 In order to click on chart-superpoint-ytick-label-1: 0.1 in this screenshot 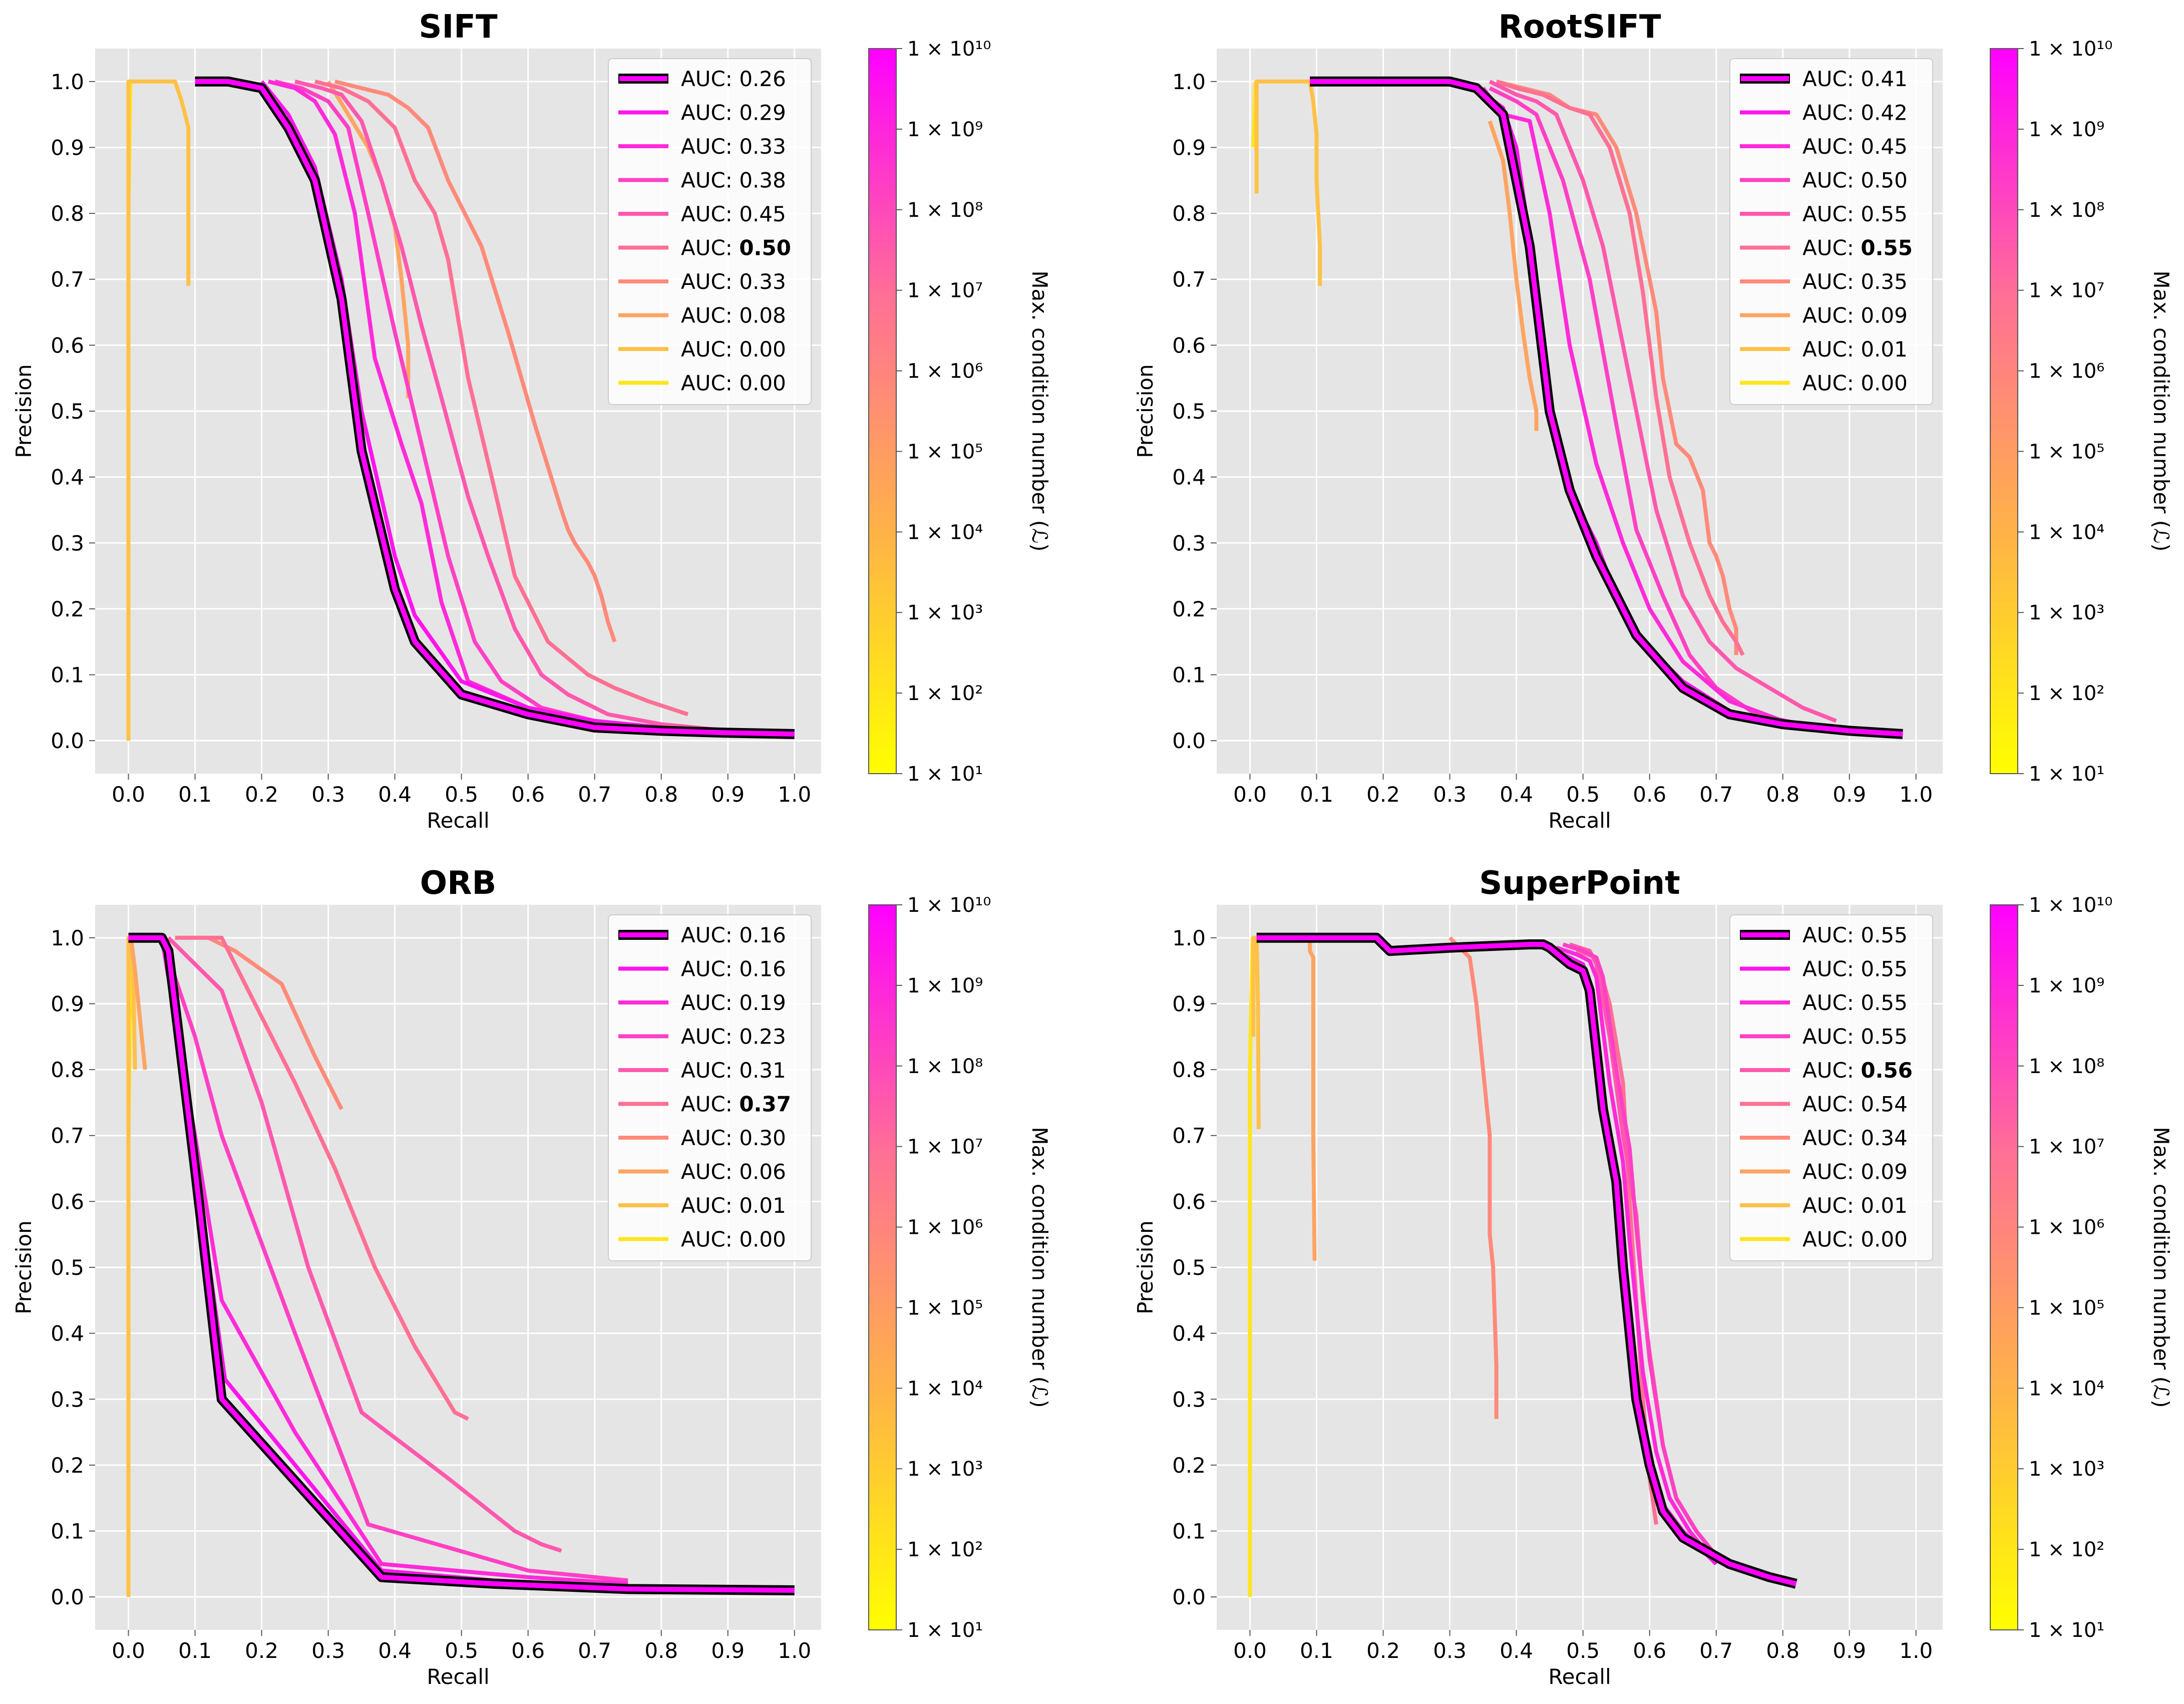, I will do `click(1189, 1531)`.